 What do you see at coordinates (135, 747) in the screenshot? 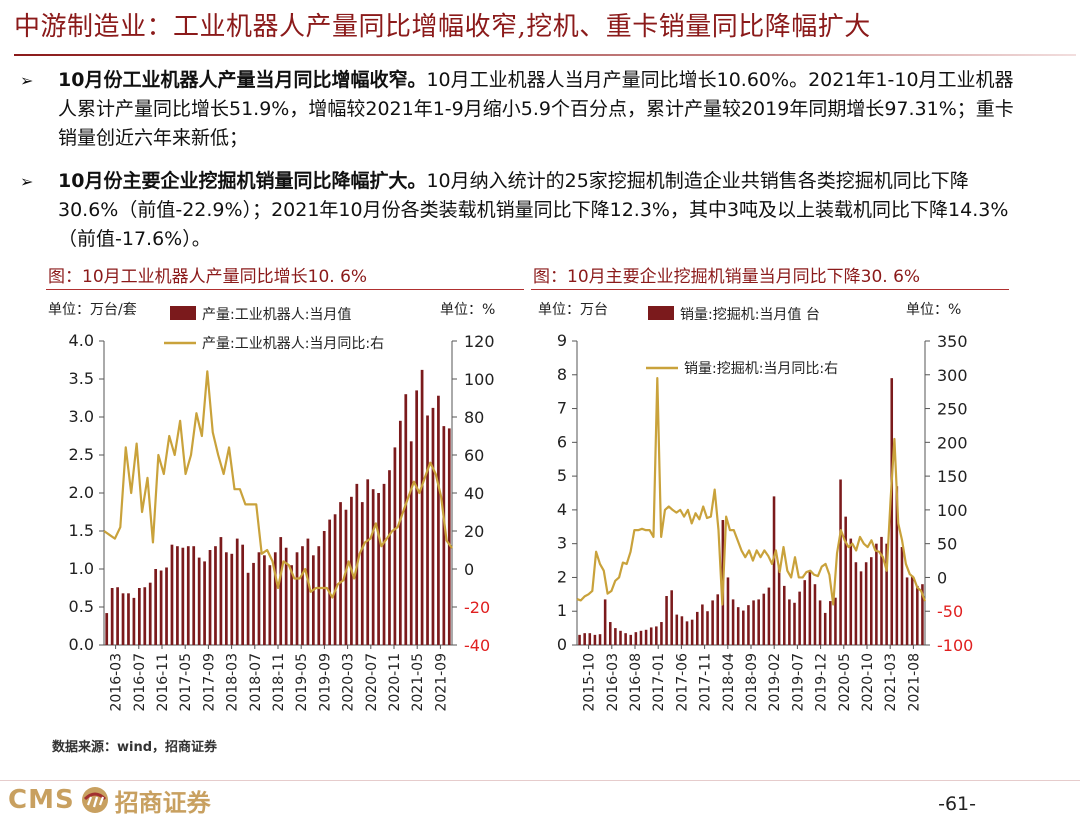
I see `data-source: 数据来源：wind，招商证券` at bounding box center [135, 747].